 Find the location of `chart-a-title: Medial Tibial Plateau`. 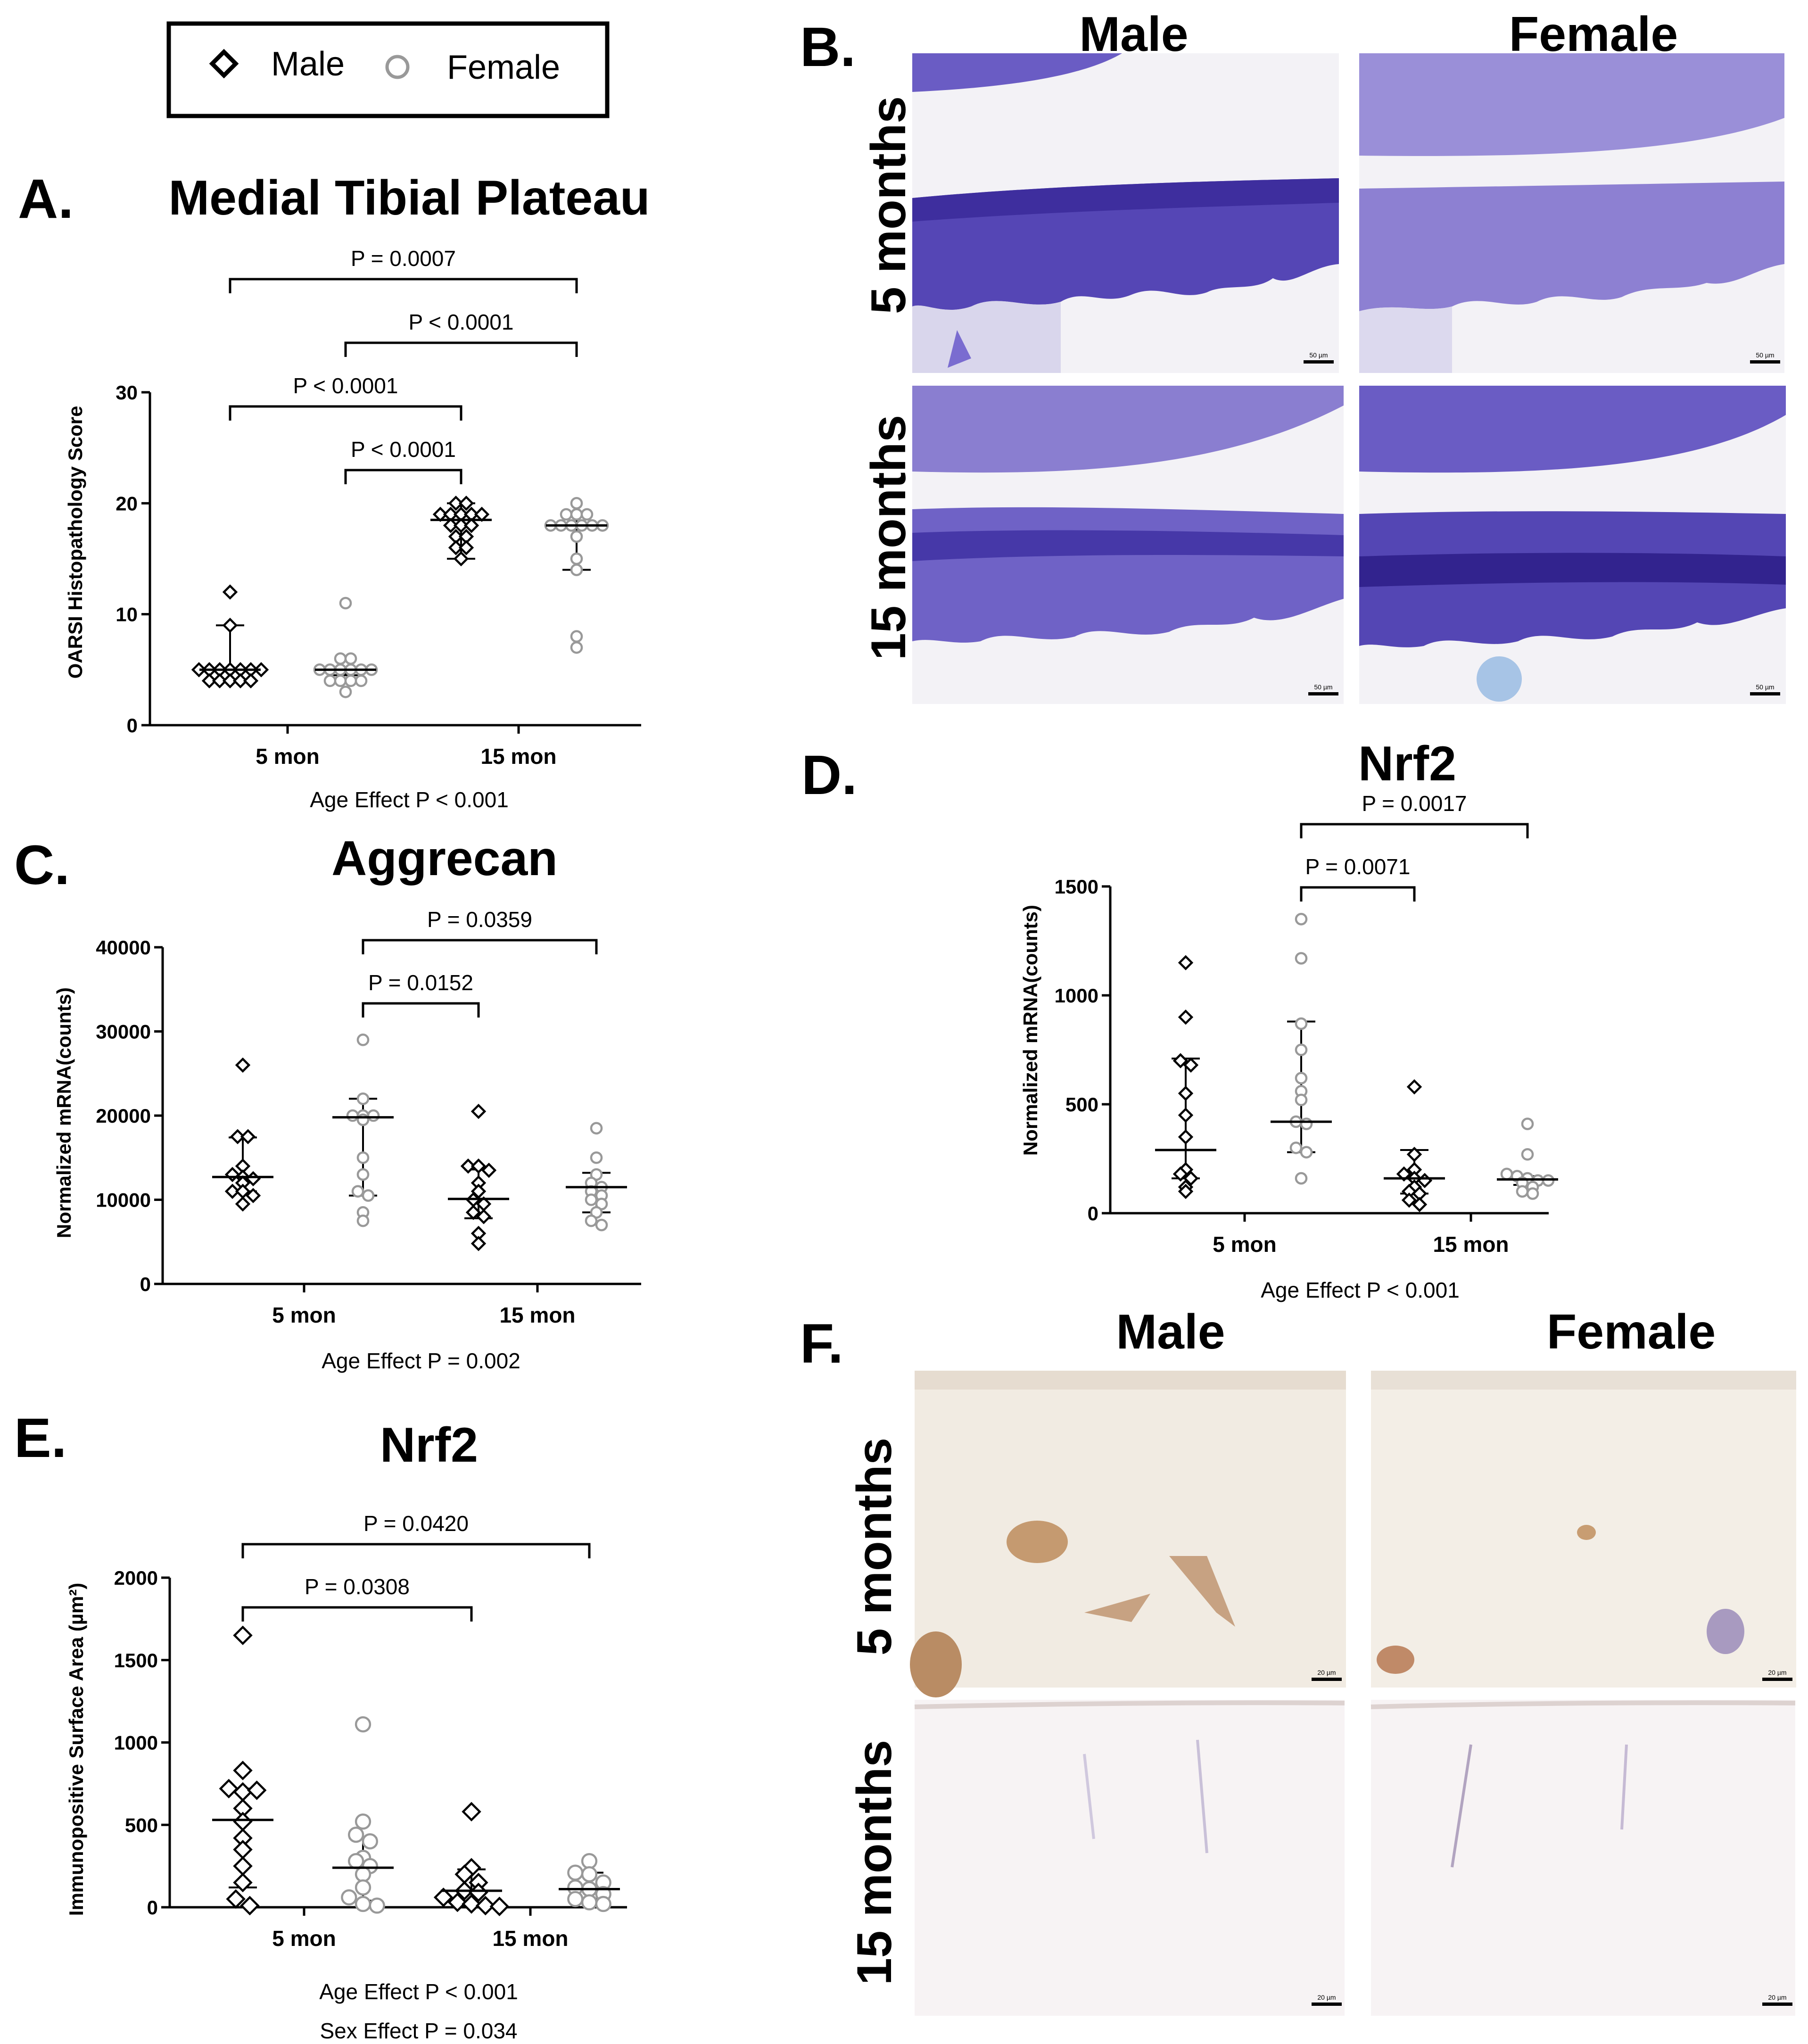

chart-a-title: Medial Tibial Plateau is located at coordinates (409, 198).